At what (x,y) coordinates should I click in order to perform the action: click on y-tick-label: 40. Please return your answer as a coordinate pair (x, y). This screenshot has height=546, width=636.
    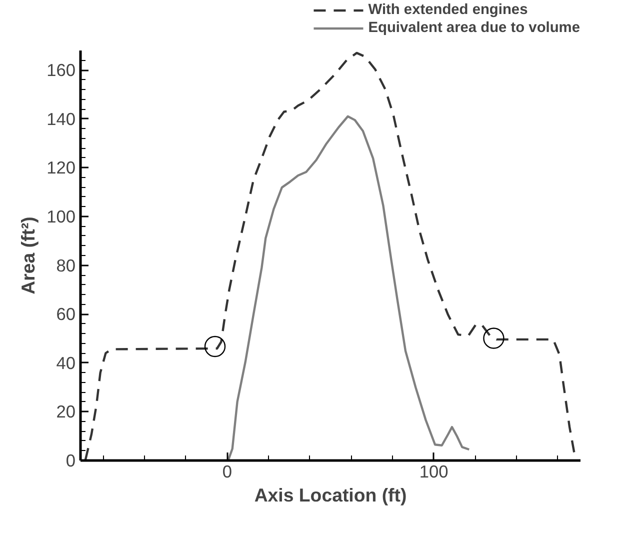
    Looking at the image, I should click on (66, 362).